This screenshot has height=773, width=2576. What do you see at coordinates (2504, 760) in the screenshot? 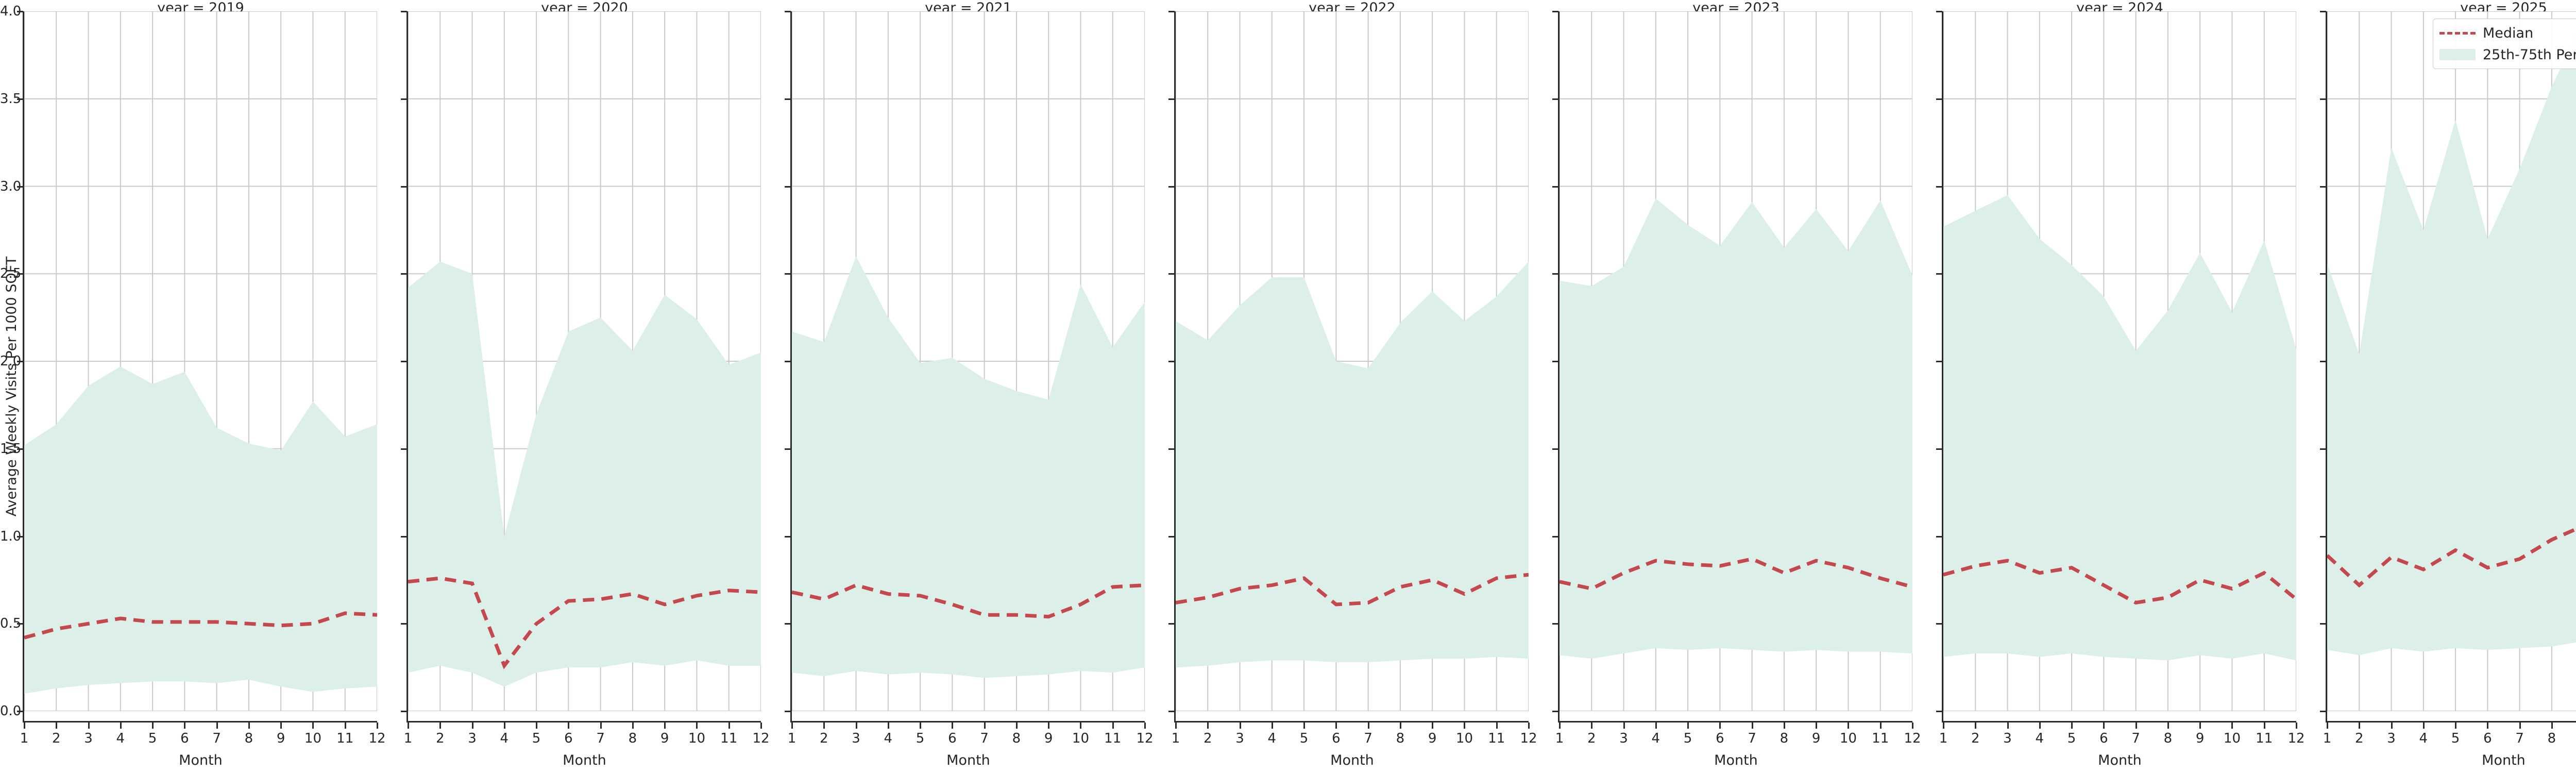
I see `x-axis-label-2025: Month` at bounding box center [2504, 760].